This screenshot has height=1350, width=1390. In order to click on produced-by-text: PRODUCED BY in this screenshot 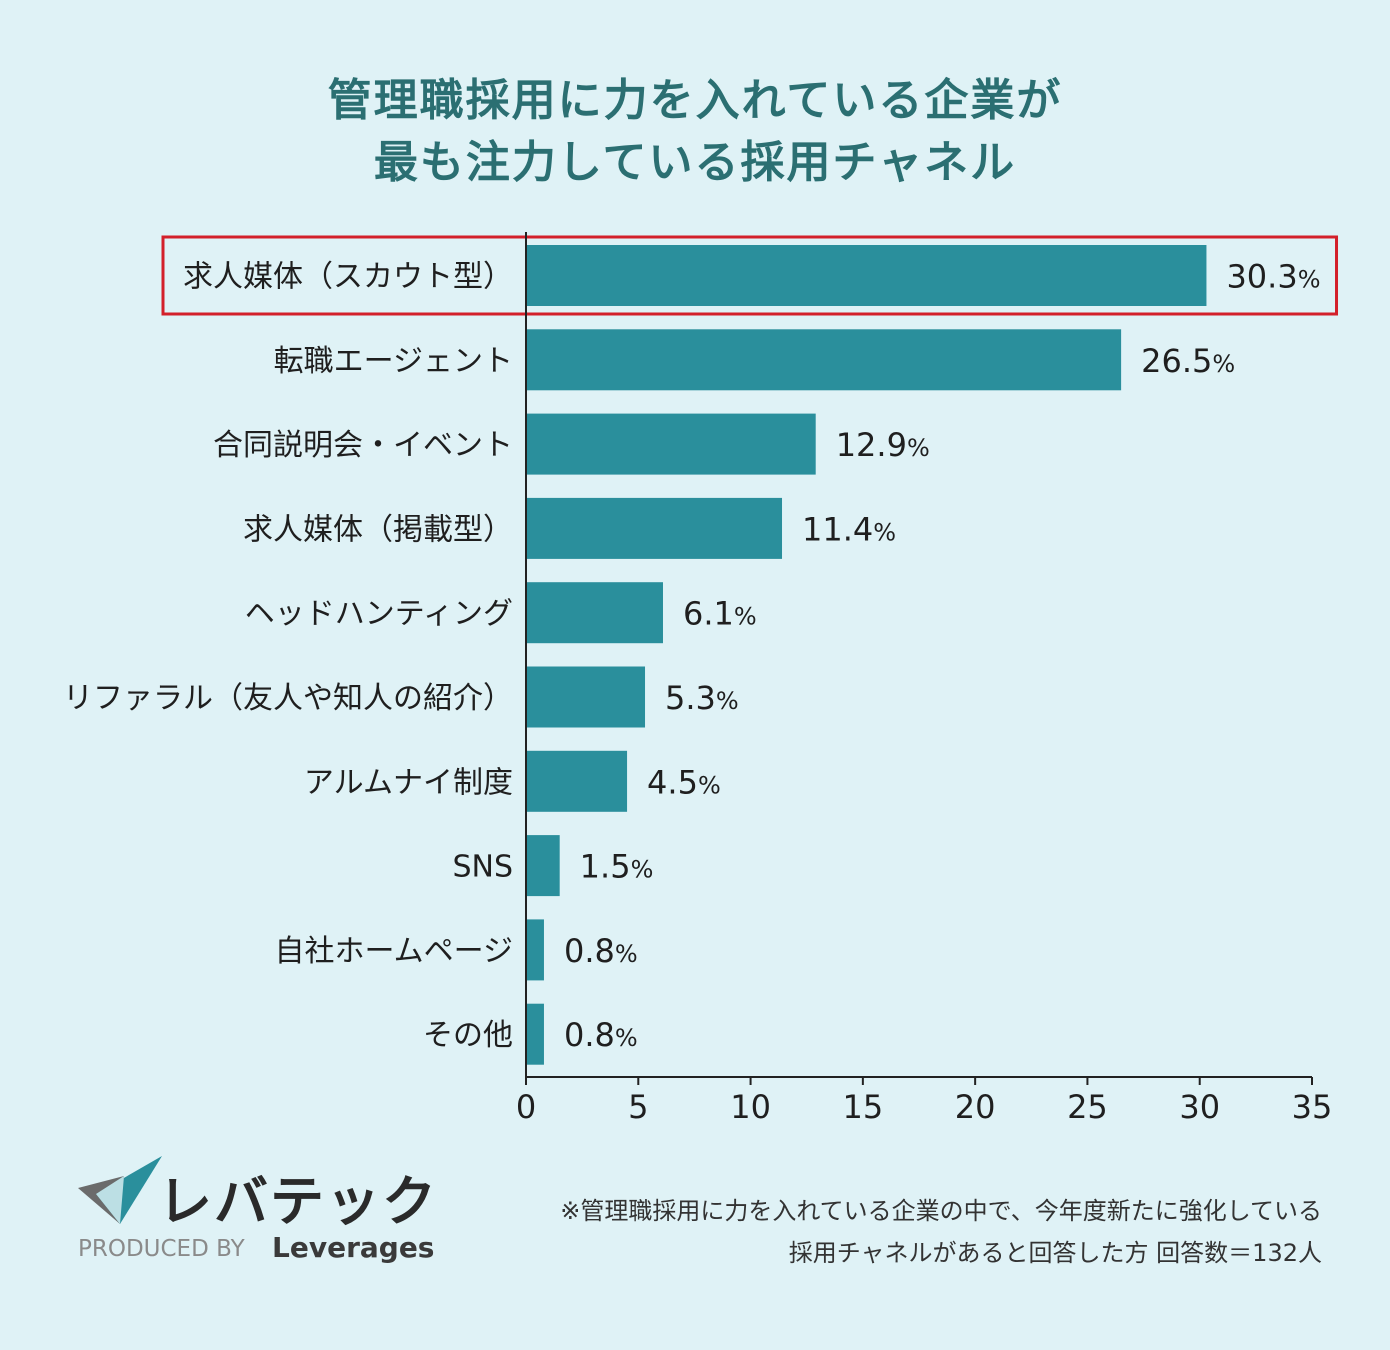, I will do `click(161, 1249)`.